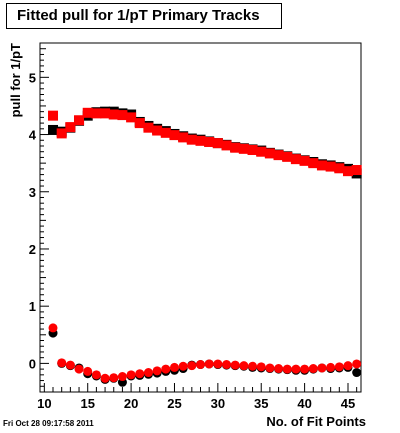 Image resolution: width=400 pixels, height=433 pixels. I want to click on y-axis-label: pull for 1/pT, so click(15, 80).